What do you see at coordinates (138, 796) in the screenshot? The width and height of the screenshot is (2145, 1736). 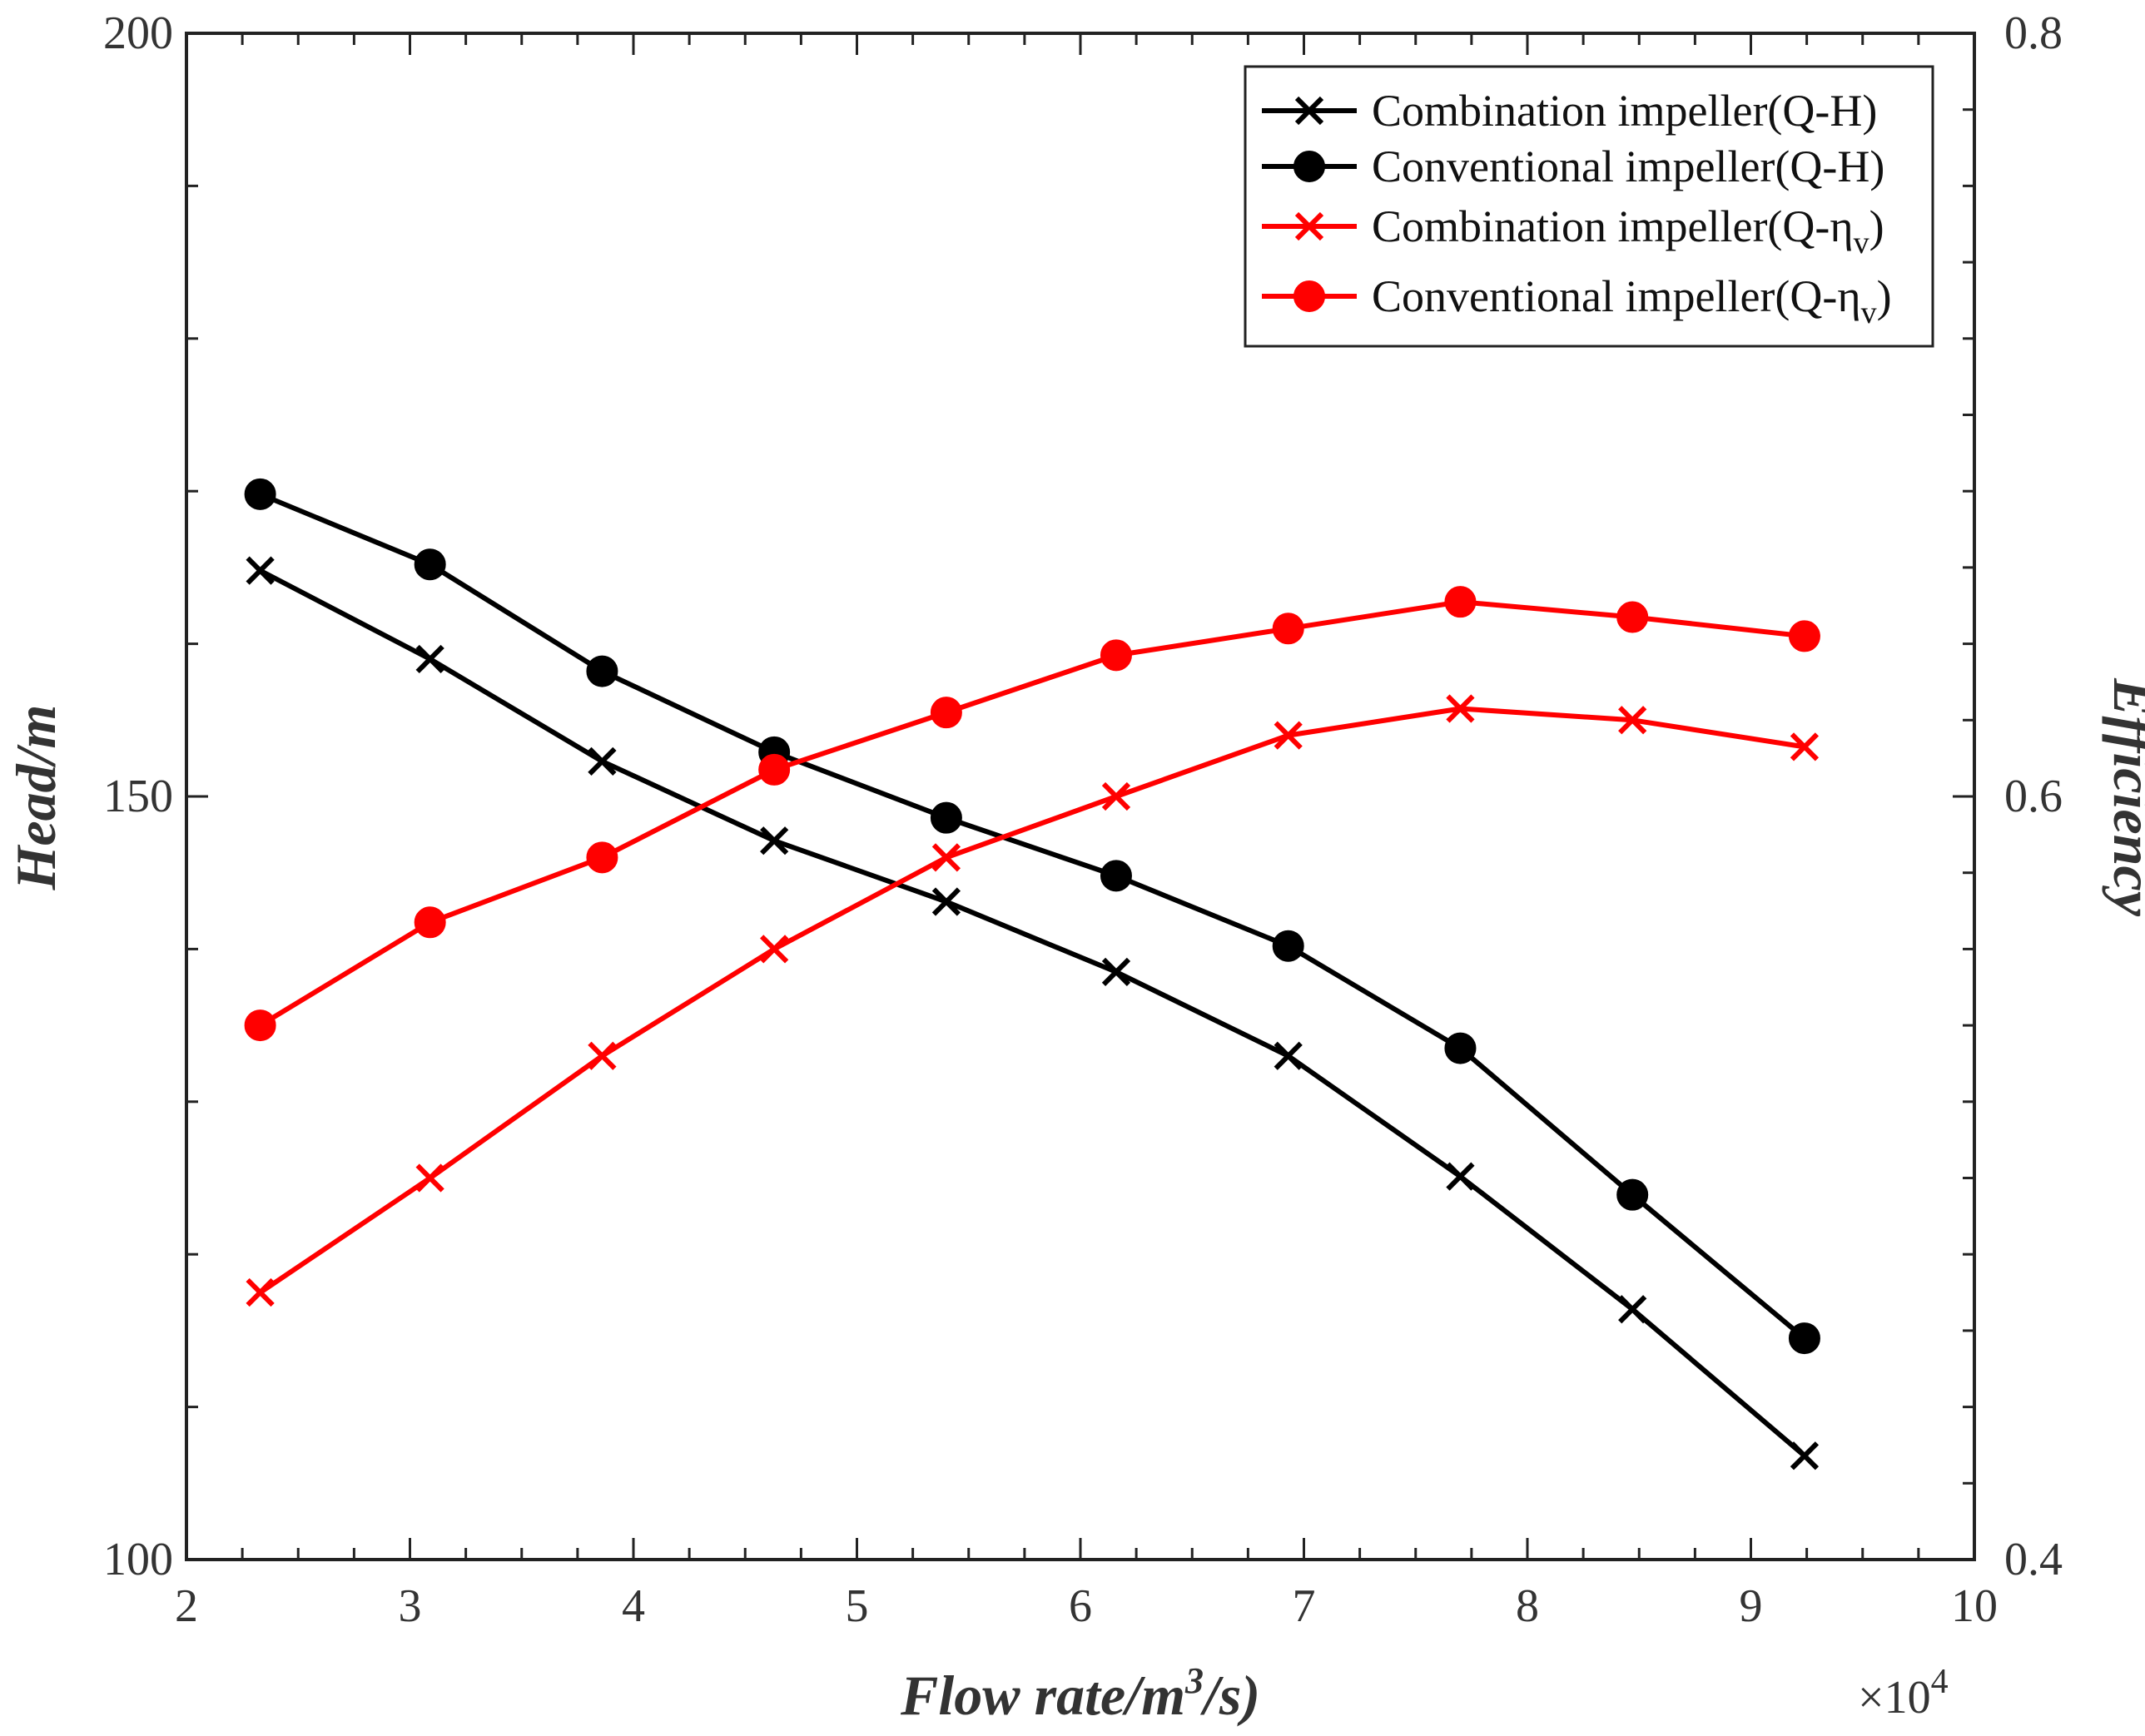 I see `y-tick-label: 150` at bounding box center [138, 796].